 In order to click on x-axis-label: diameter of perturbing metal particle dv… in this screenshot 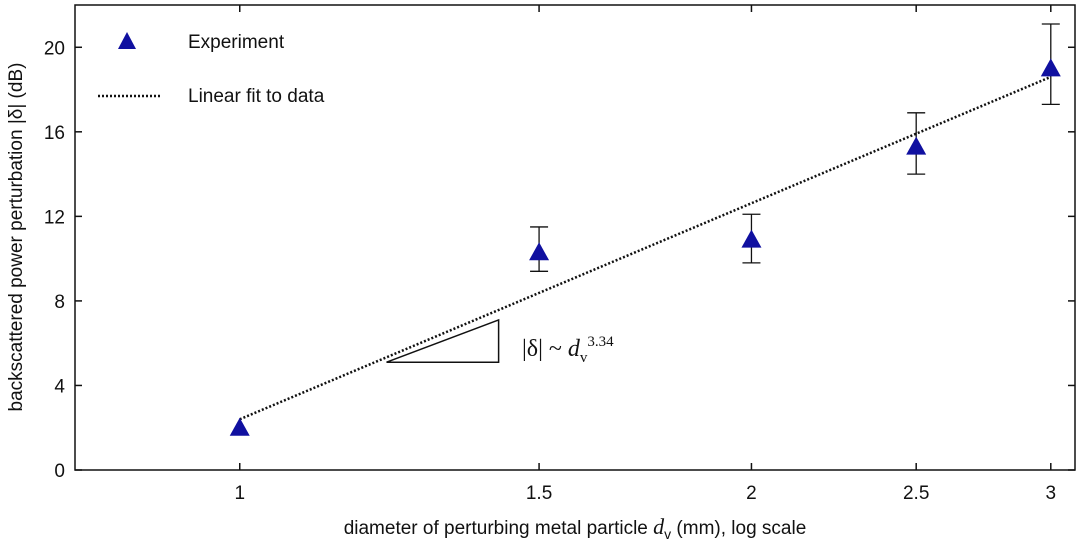, I will do `click(575, 528)`.